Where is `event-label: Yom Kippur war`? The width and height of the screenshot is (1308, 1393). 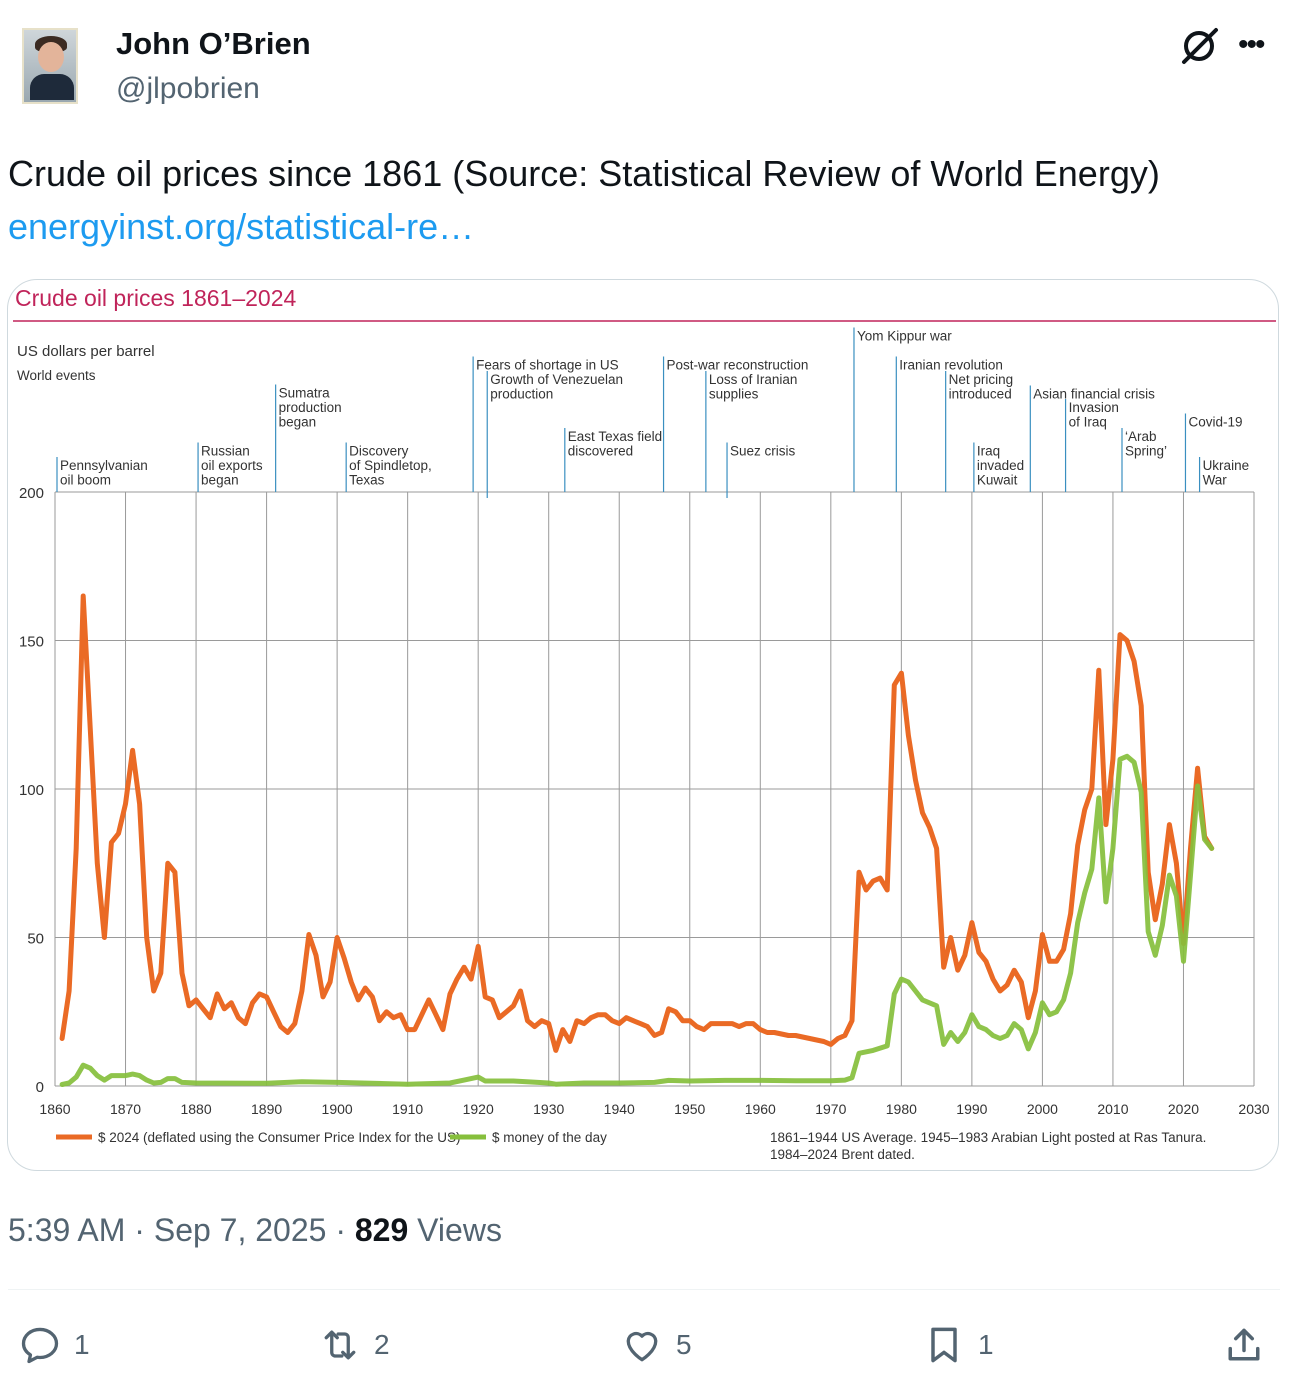 event-label: Yom Kippur war is located at coordinates (904, 336).